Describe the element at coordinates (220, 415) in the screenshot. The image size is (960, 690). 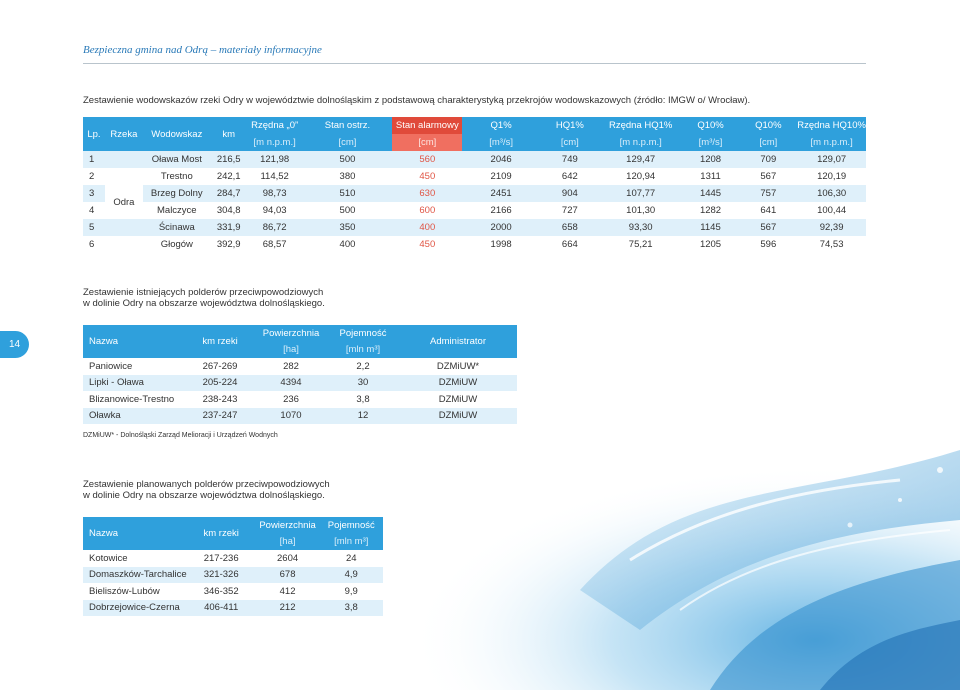
I see `cell-km: 237-247` at that location.